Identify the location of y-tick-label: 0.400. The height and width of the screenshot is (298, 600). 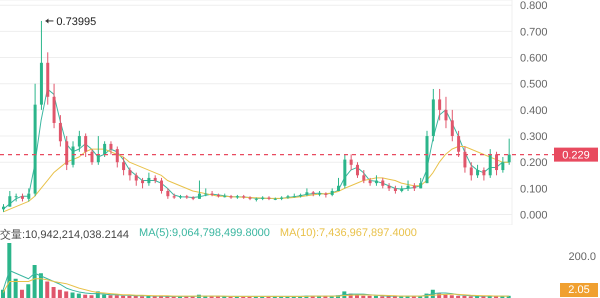
(534, 110).